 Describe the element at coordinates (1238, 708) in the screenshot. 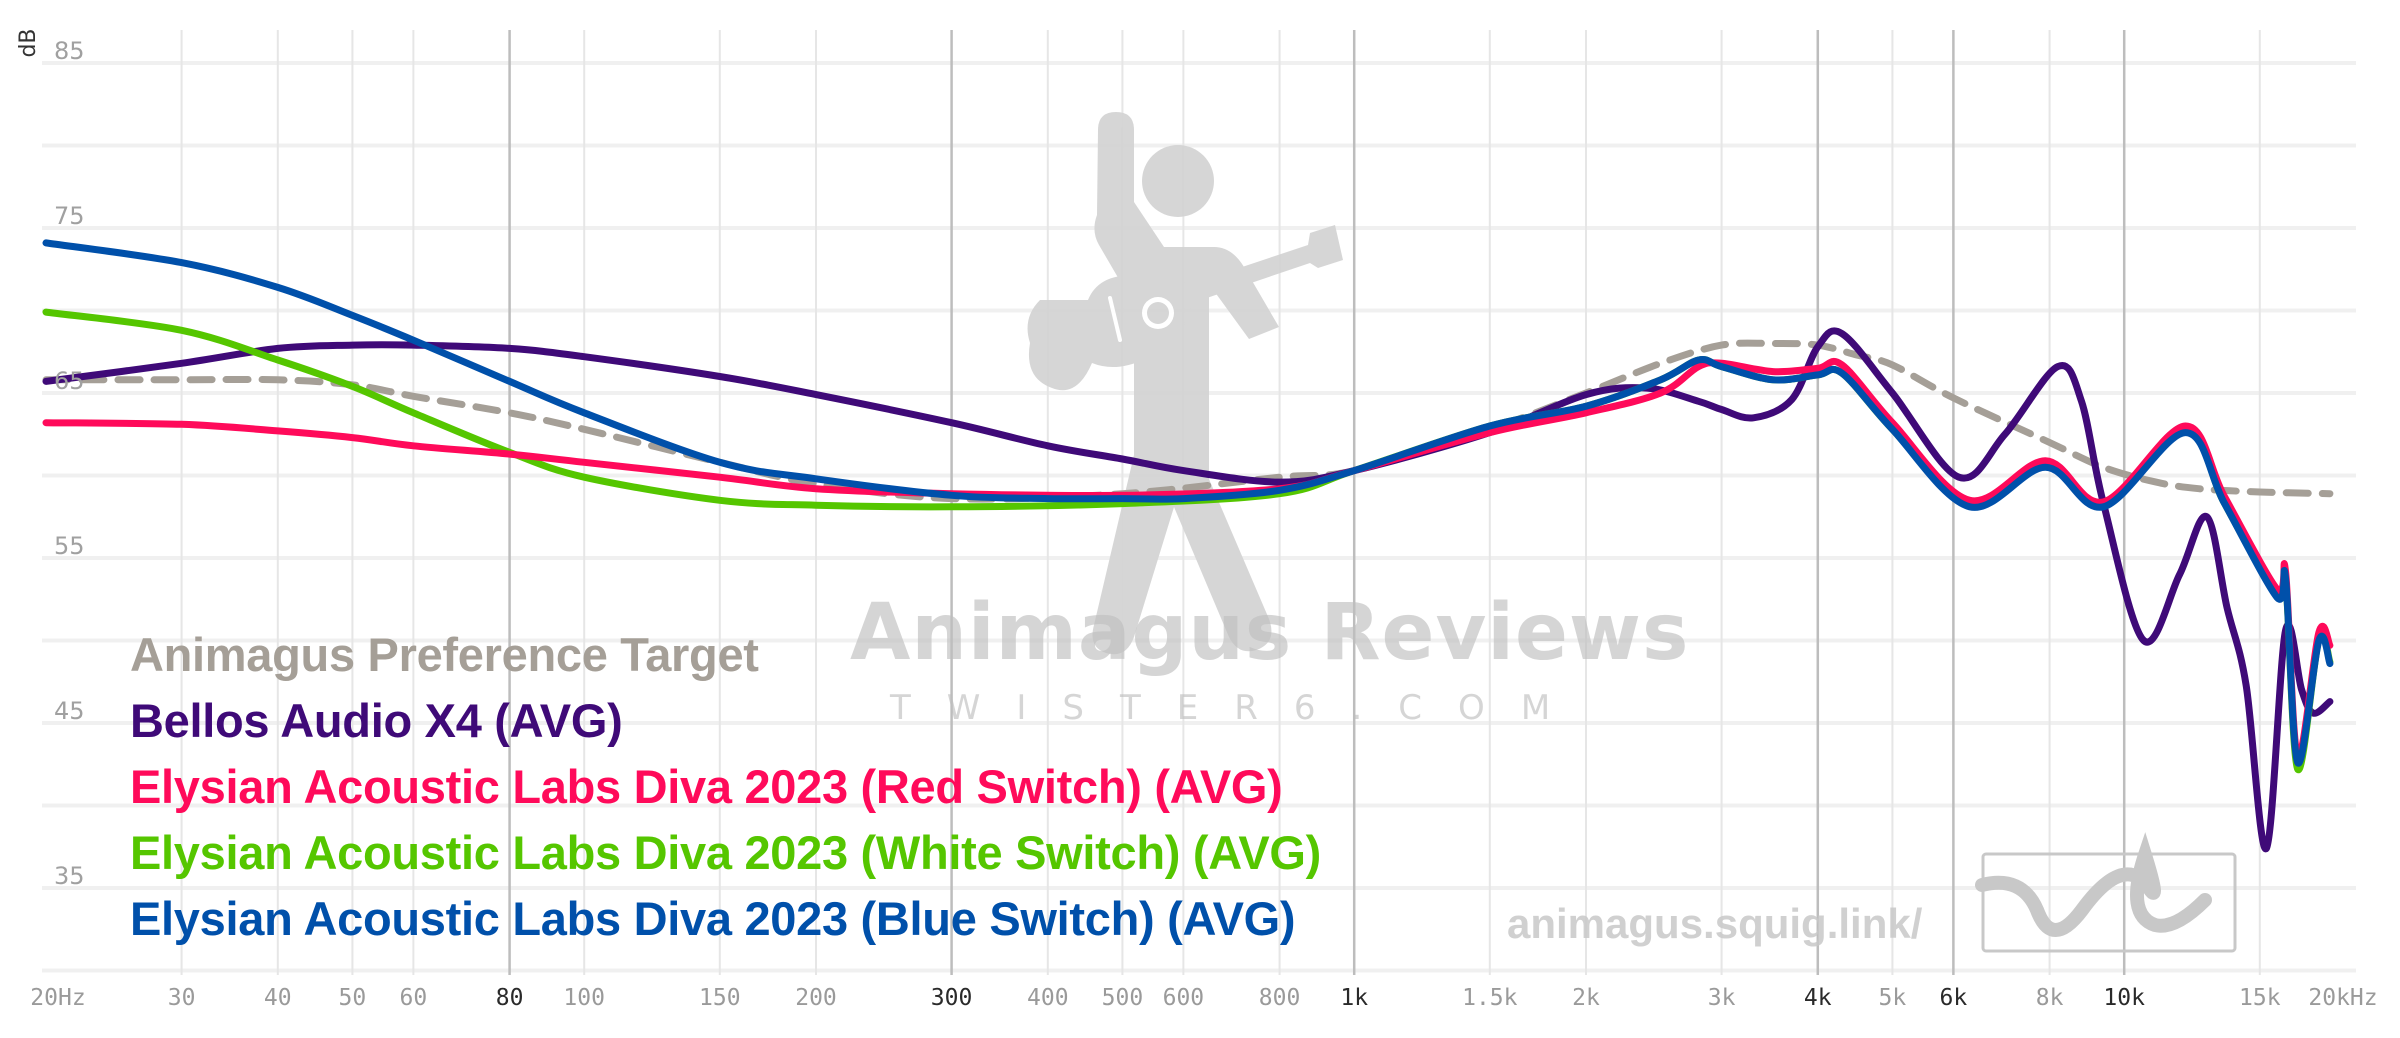

I see `watermark-subtitle: TWISTER6.COM` at that location.